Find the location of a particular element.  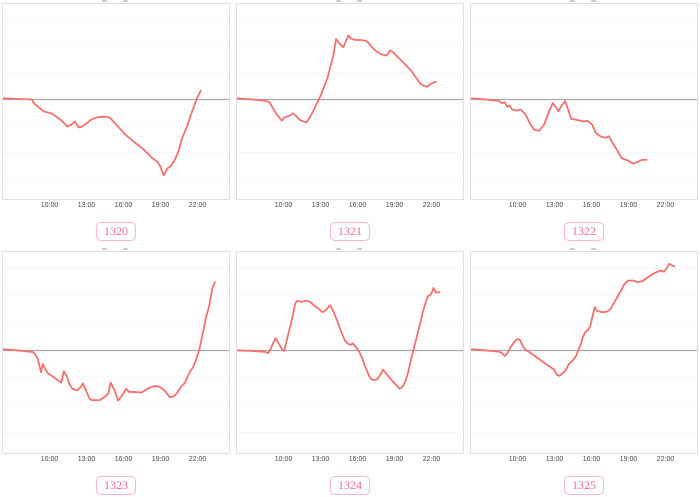

item-id-badge: 1321 is located at coordinates (350, 231).